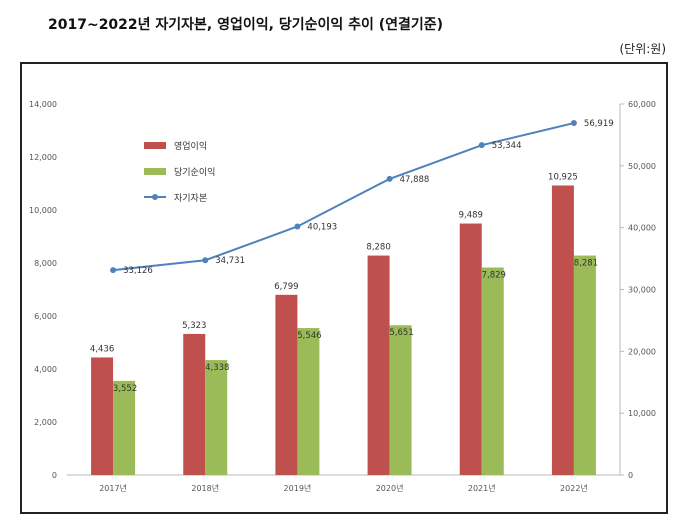 The width and height of the screenshot is (680, 532). Describe the element at coordinates (415, 180) in the screenshot. I see `label-equity: 47,888` at that location.